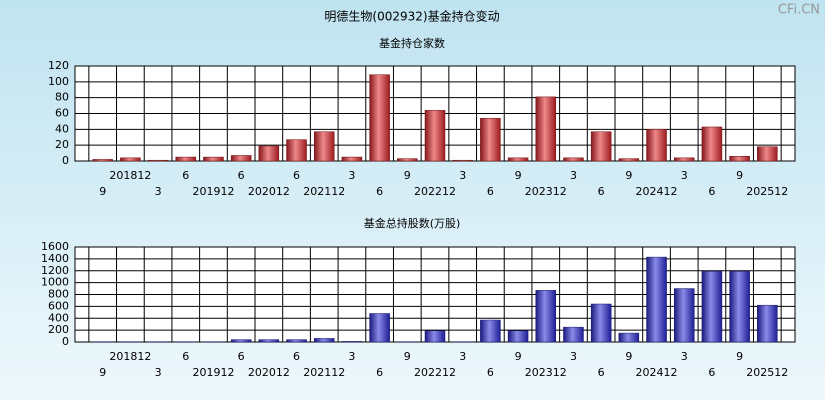 This screenshot has height=400, width=825. Describe the element at coordinates (435, 372) in the screenshot. I see `x-tick-label: 202212` at that location.